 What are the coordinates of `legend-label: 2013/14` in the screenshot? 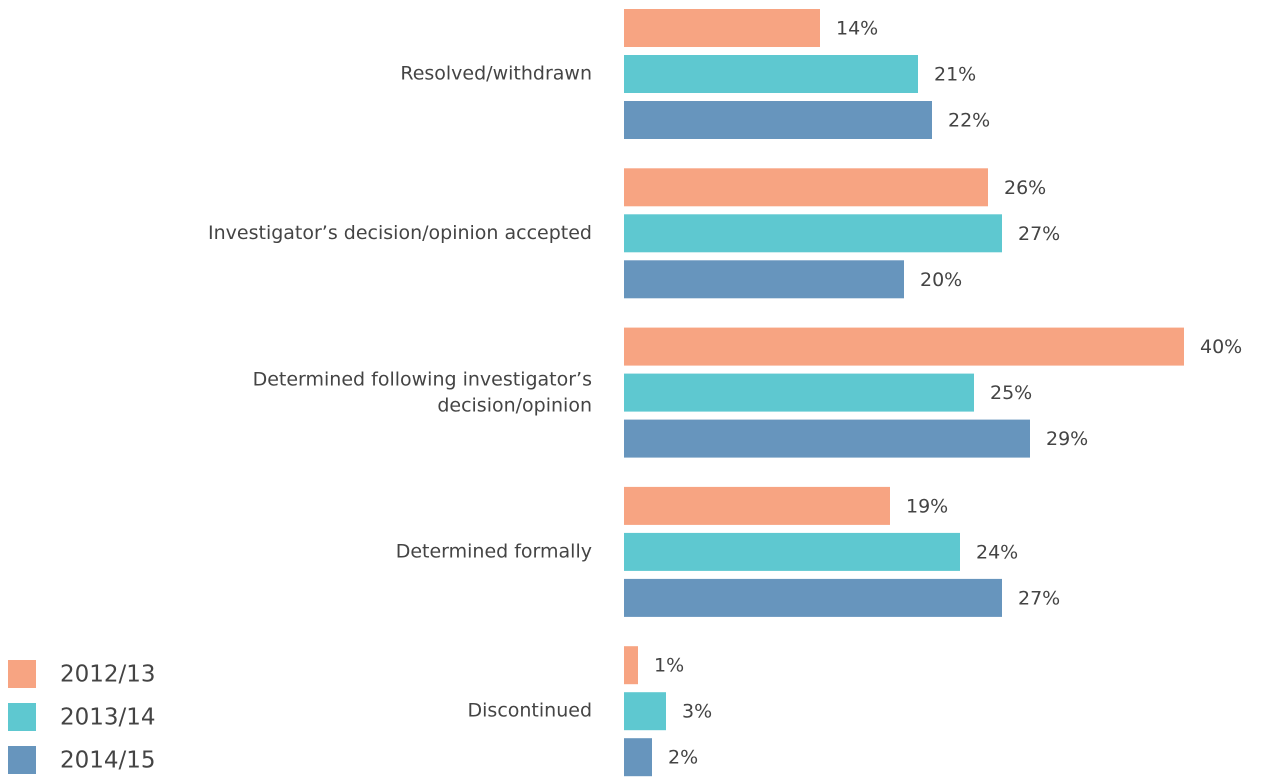 It's located at (108, 718).